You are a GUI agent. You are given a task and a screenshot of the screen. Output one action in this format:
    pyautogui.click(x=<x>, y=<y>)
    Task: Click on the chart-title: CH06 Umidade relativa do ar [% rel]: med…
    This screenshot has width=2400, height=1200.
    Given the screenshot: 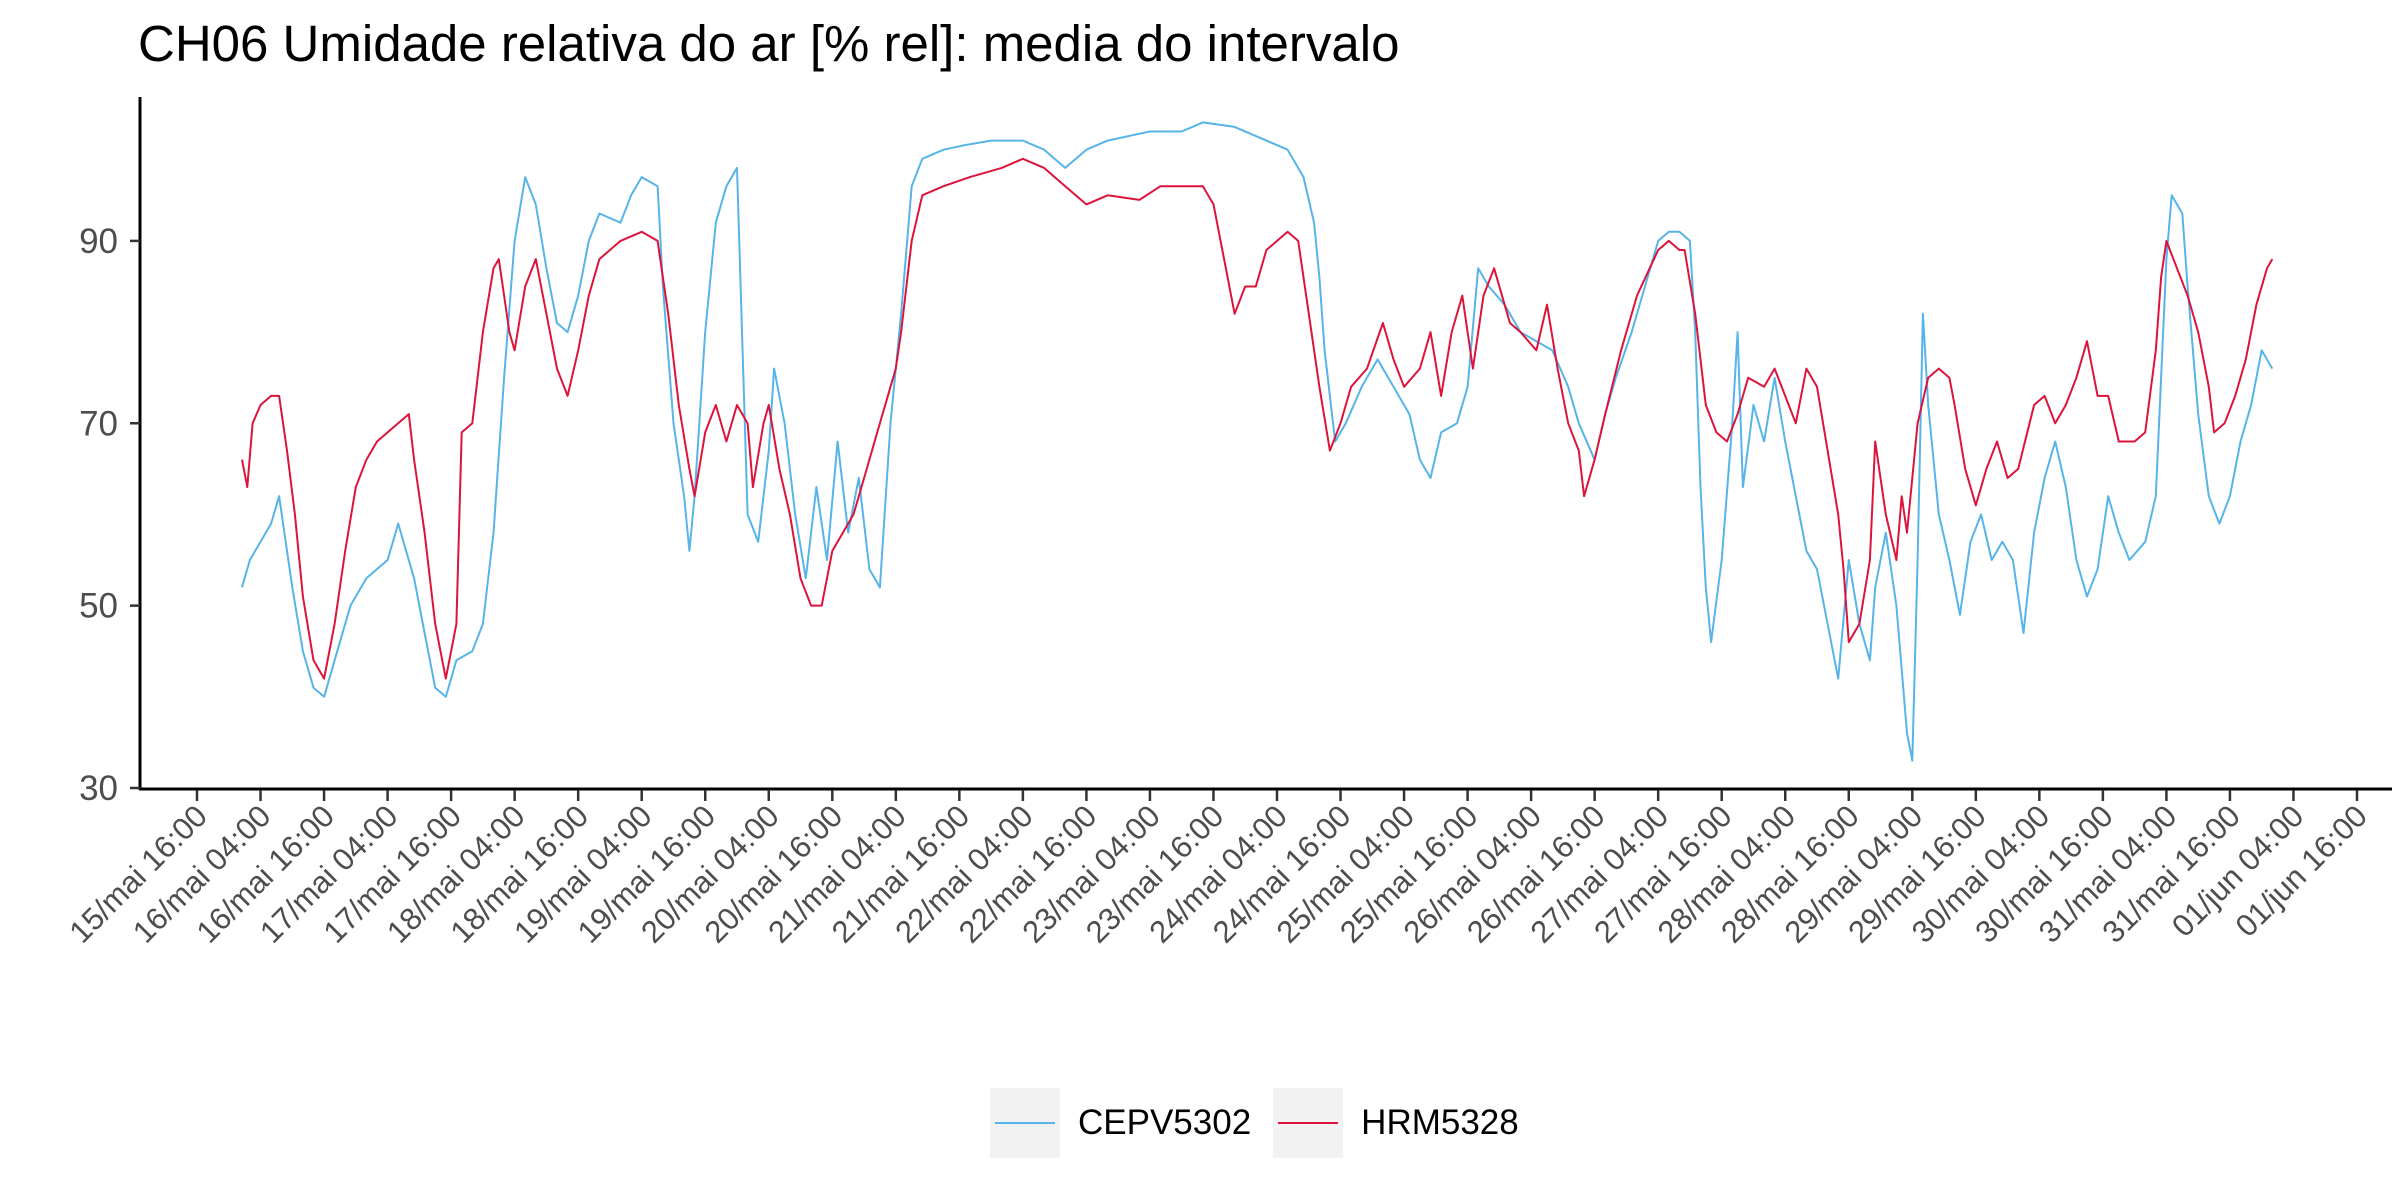 What is the action you would take?
    pyautogui.click(x=769, y=43)
    